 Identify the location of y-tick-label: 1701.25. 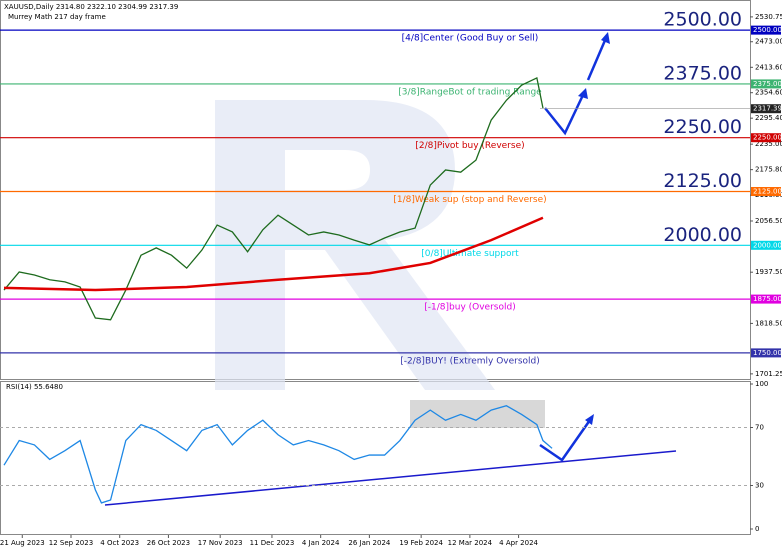
(768, 374).